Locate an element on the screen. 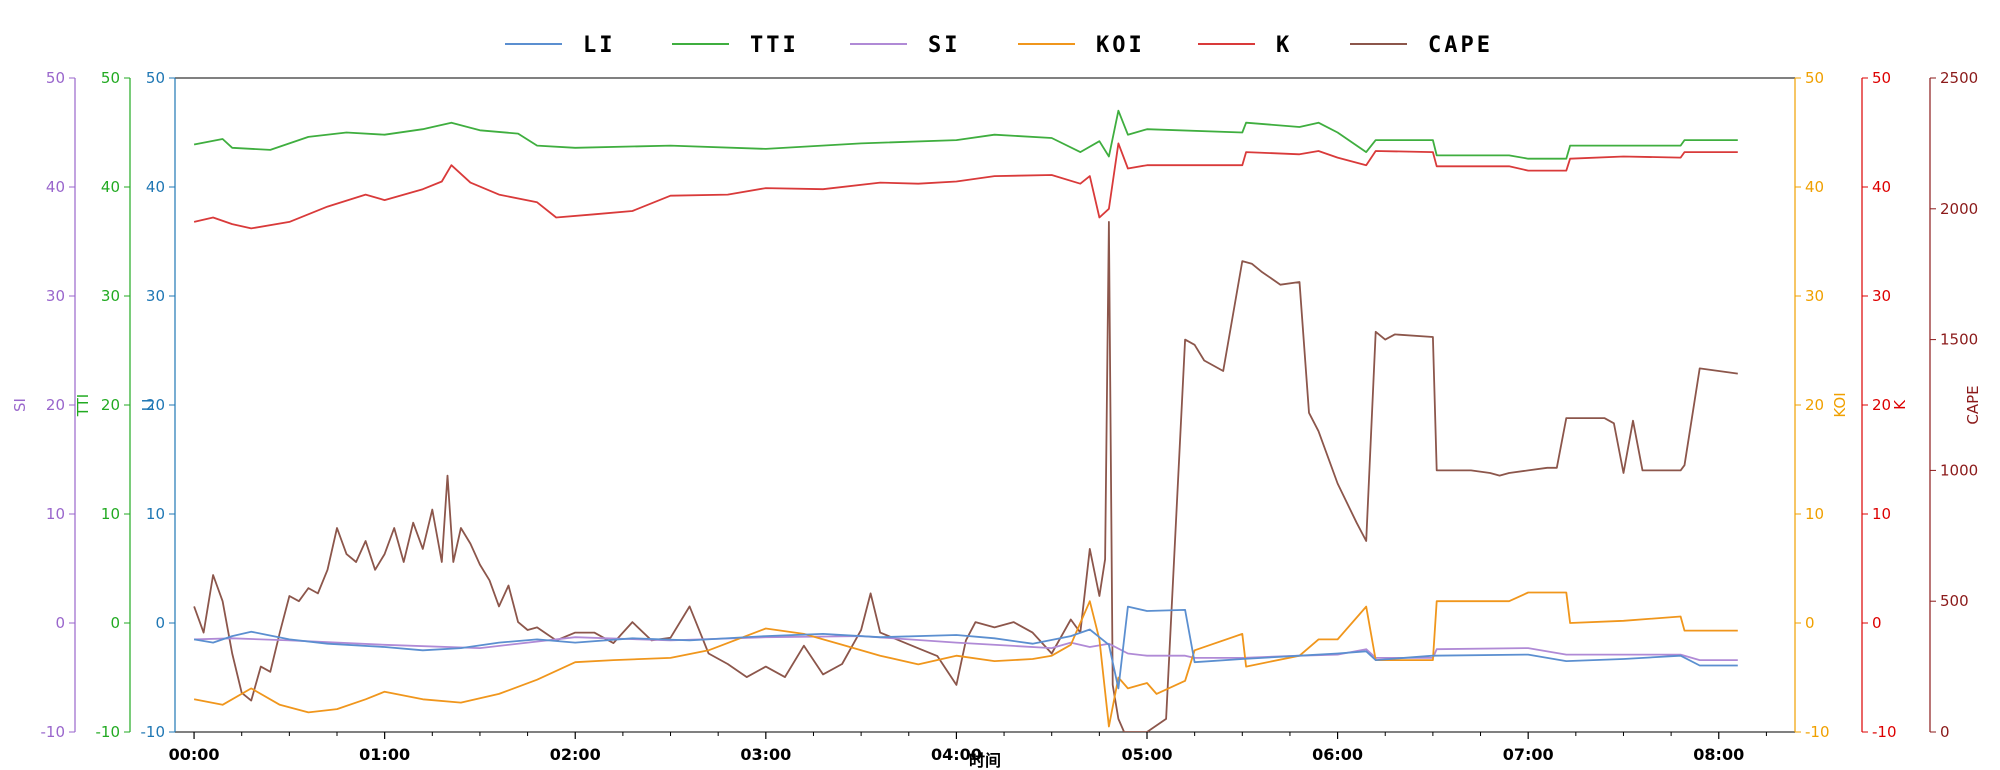  y-axis-label-tti: TTI is located at coordinates (83, 406).